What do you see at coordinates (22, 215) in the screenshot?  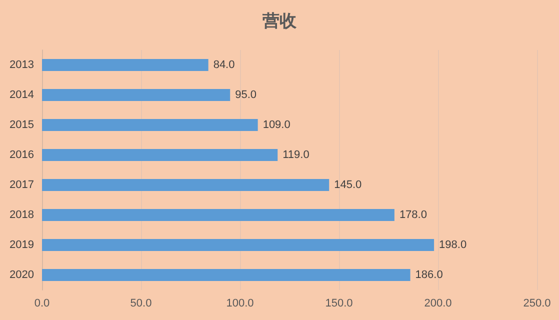 I see `y-tick-label: 2018` at bounding box center [22, 215].